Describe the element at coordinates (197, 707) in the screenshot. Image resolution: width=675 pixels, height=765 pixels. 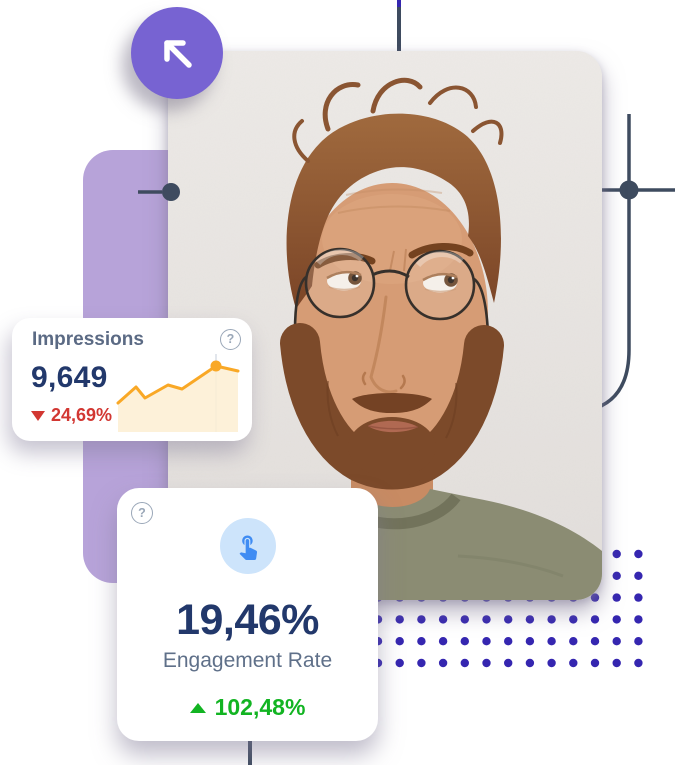
I see `up-triangle-icon` at that location.